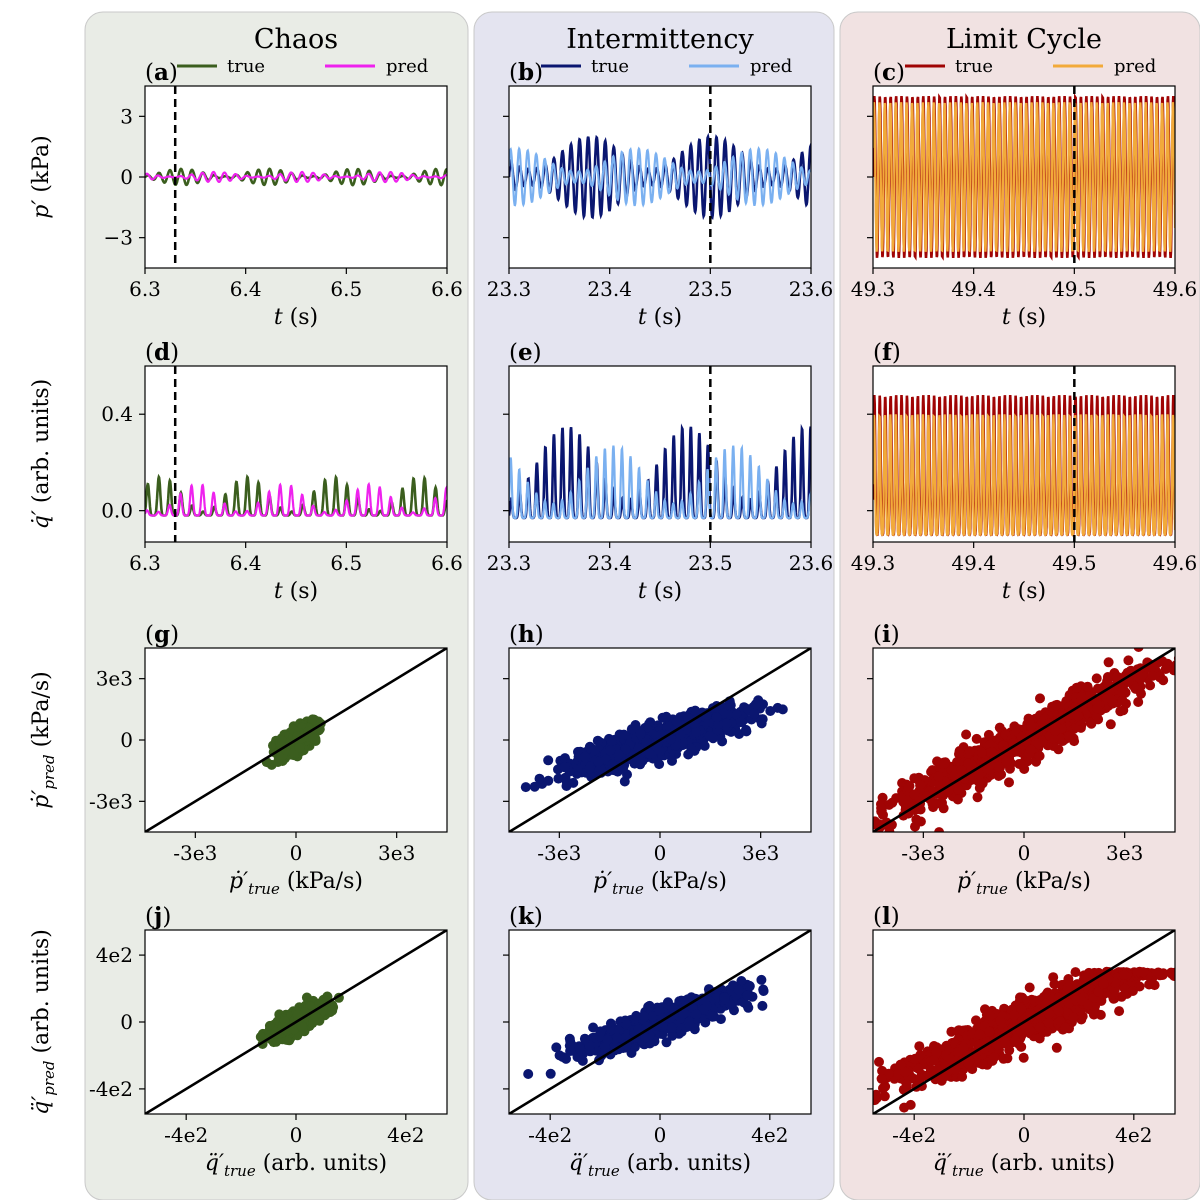  I want to click on y-tick-label: 0, so click(126, 177).